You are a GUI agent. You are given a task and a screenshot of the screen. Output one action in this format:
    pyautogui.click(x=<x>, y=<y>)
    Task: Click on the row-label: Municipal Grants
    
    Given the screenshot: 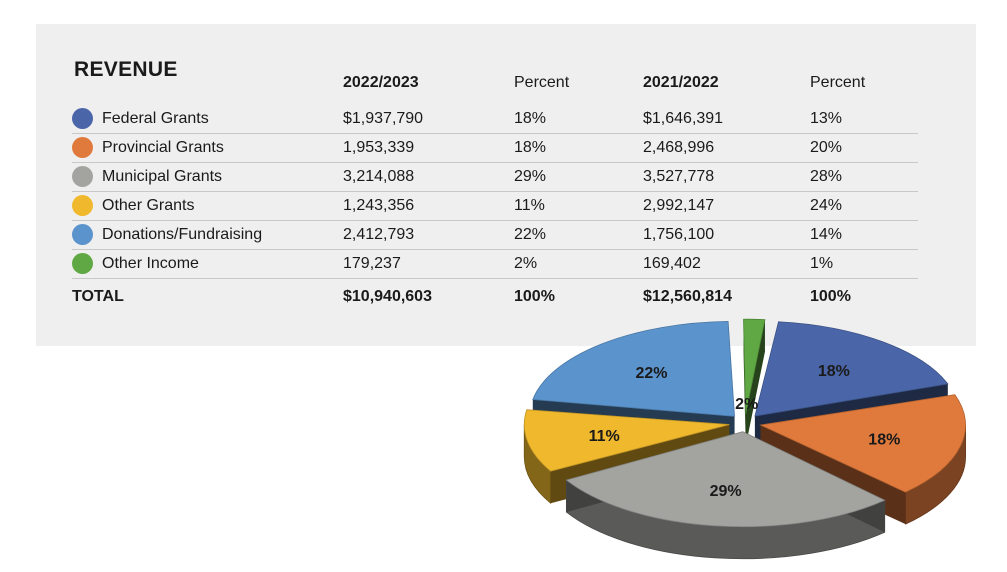 What is the action you would take?
    pyautogui.click(x=162, y=176)
    